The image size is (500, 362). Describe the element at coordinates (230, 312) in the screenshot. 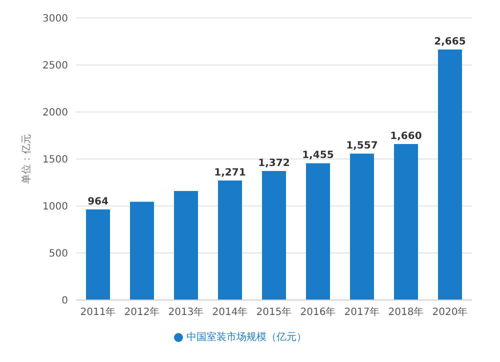

I see `x-tick-label: 2014年` at that location.